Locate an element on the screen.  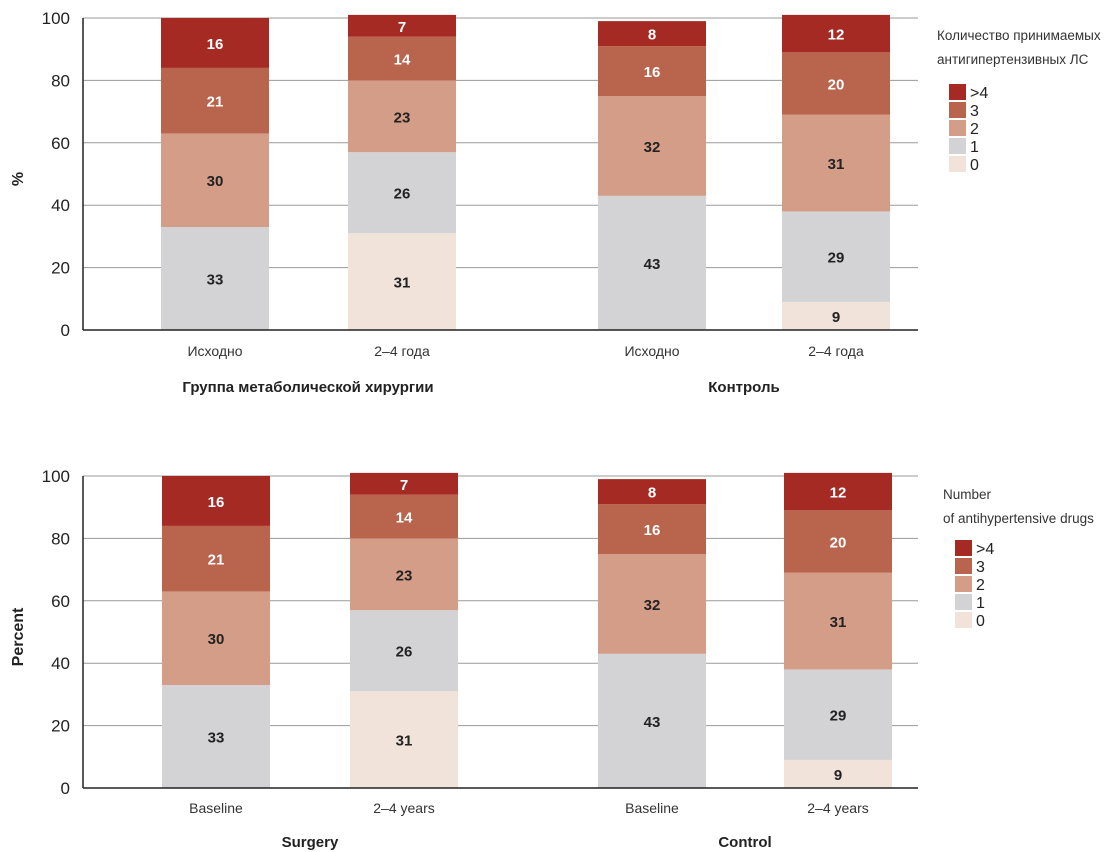
legend-title: of antihypertensive drugs is located at coordinates (1018, 518).